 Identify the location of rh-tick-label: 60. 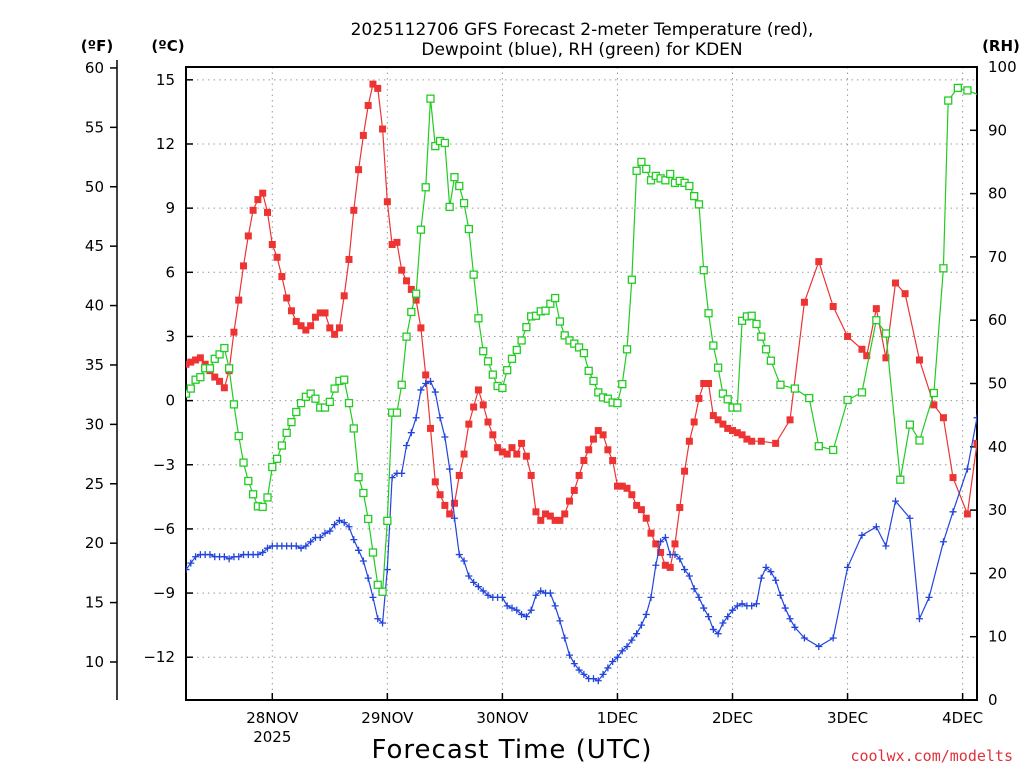
(997, 320).